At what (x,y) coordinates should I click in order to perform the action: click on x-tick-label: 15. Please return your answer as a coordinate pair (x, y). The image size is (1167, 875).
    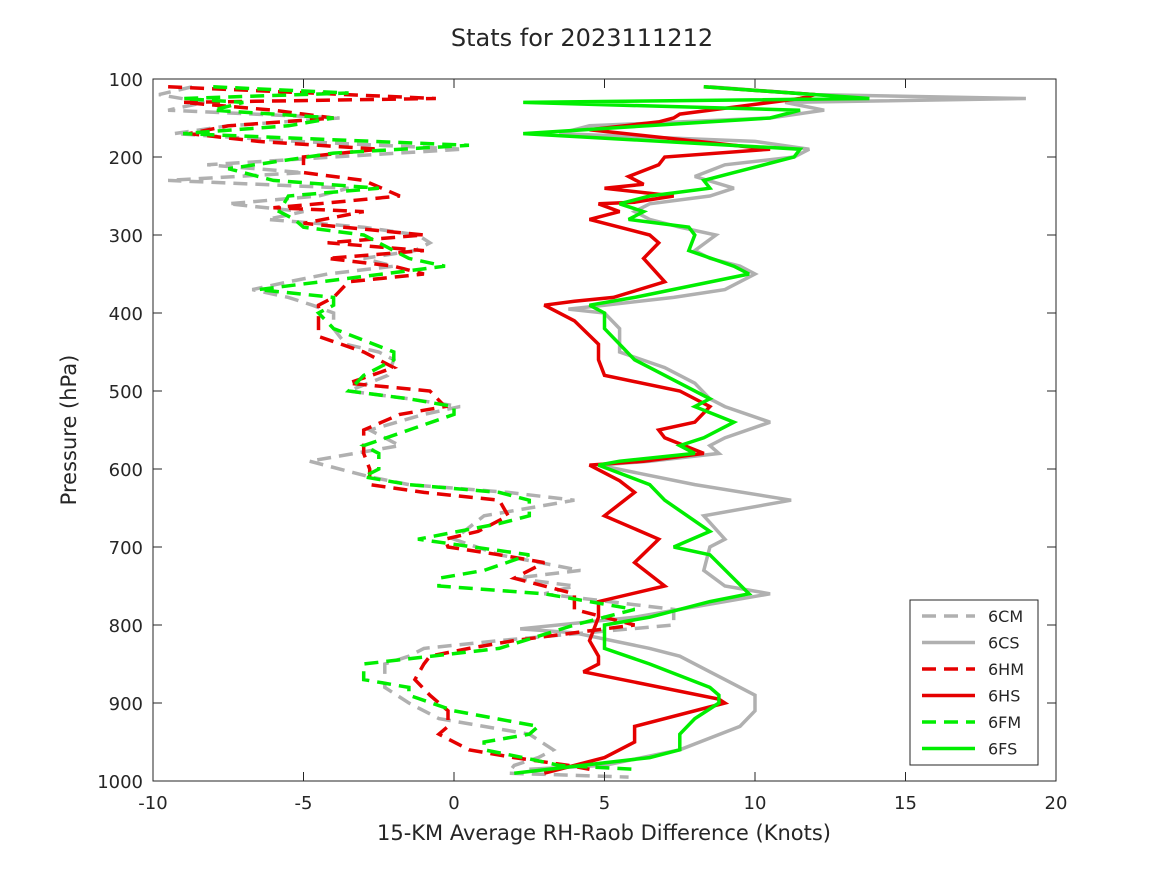
    Looking at the image, I should click on (905, 803).